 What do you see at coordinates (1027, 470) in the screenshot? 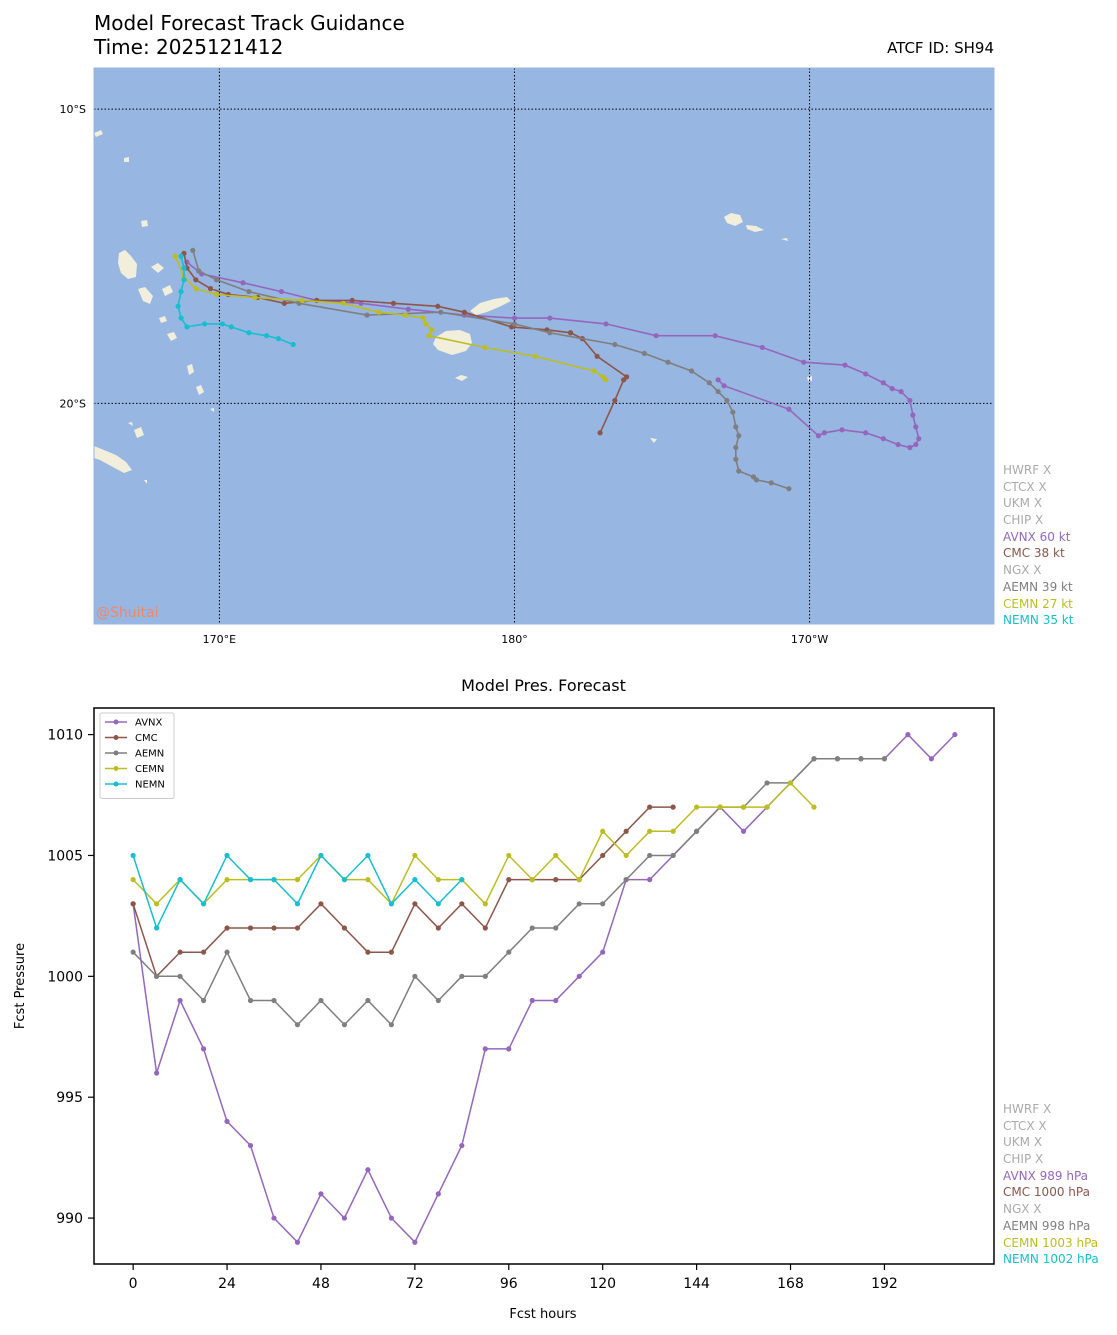
I see `track-legend-entry: HWRF X` at bounding box center [1027, 470].